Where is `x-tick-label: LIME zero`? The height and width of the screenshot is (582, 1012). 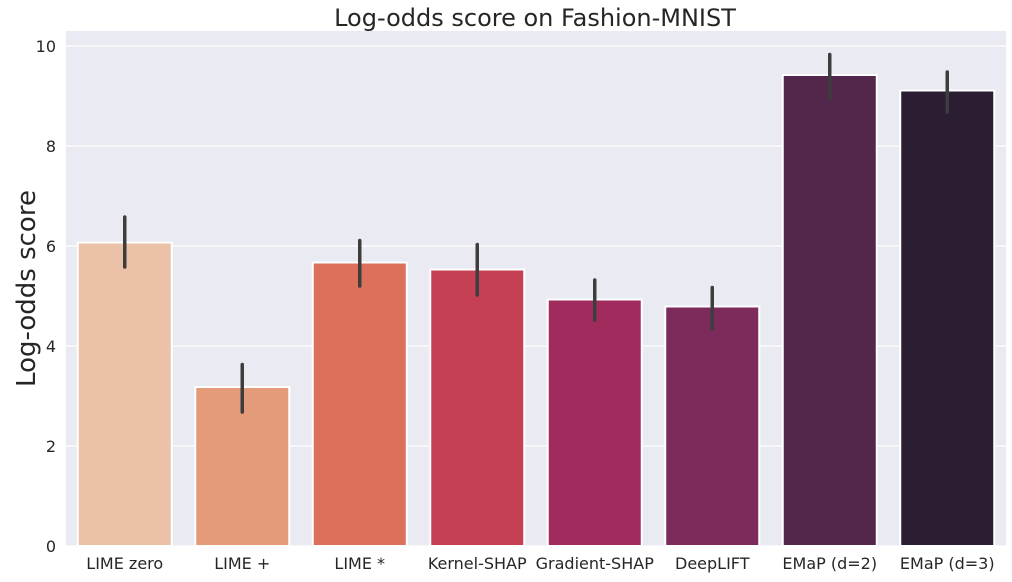 x-tick-label: LIME zero is located at coordinates (124, 563).